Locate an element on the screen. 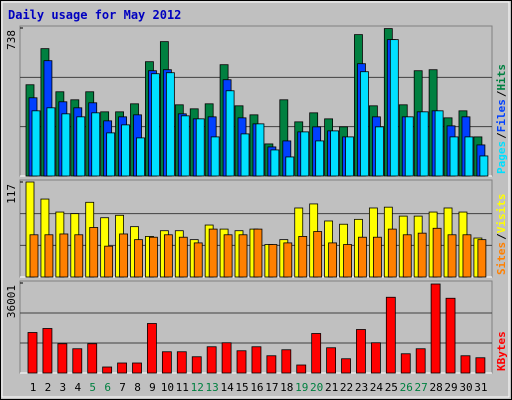 The width and height of the screenshot is (512, 400). x-tick-label: 5 is located at coordinates (92, 387).